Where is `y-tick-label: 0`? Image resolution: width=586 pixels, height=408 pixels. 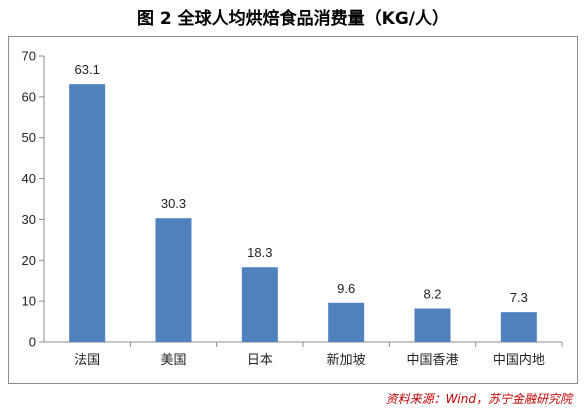 y-tick-label: 0 is located at coordinates (32, 342).